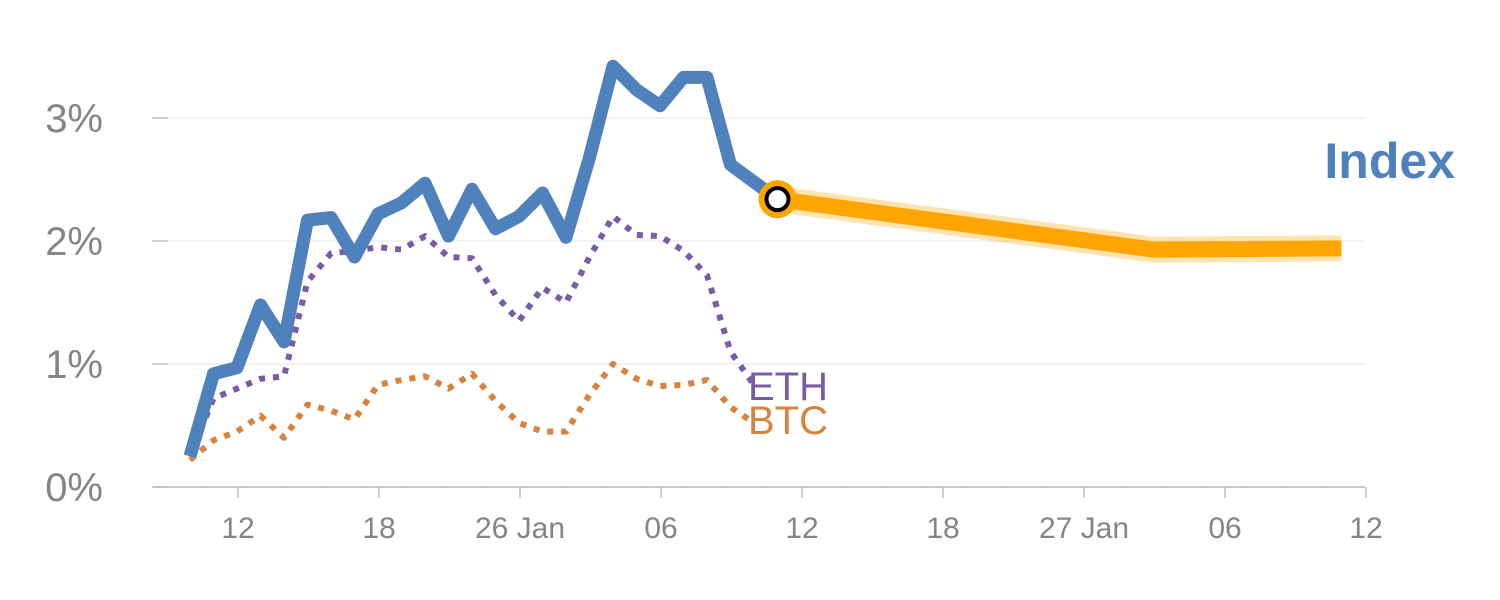  Describe the element at coordinates (472, 412) in the screenshot. I see `series-line-btc` at that location.